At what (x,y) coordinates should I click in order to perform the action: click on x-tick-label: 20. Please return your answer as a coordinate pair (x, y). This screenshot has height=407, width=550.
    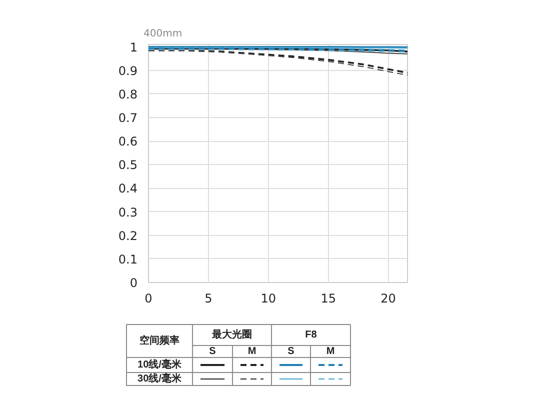
    Looking at the image, I should click on (388, 299).